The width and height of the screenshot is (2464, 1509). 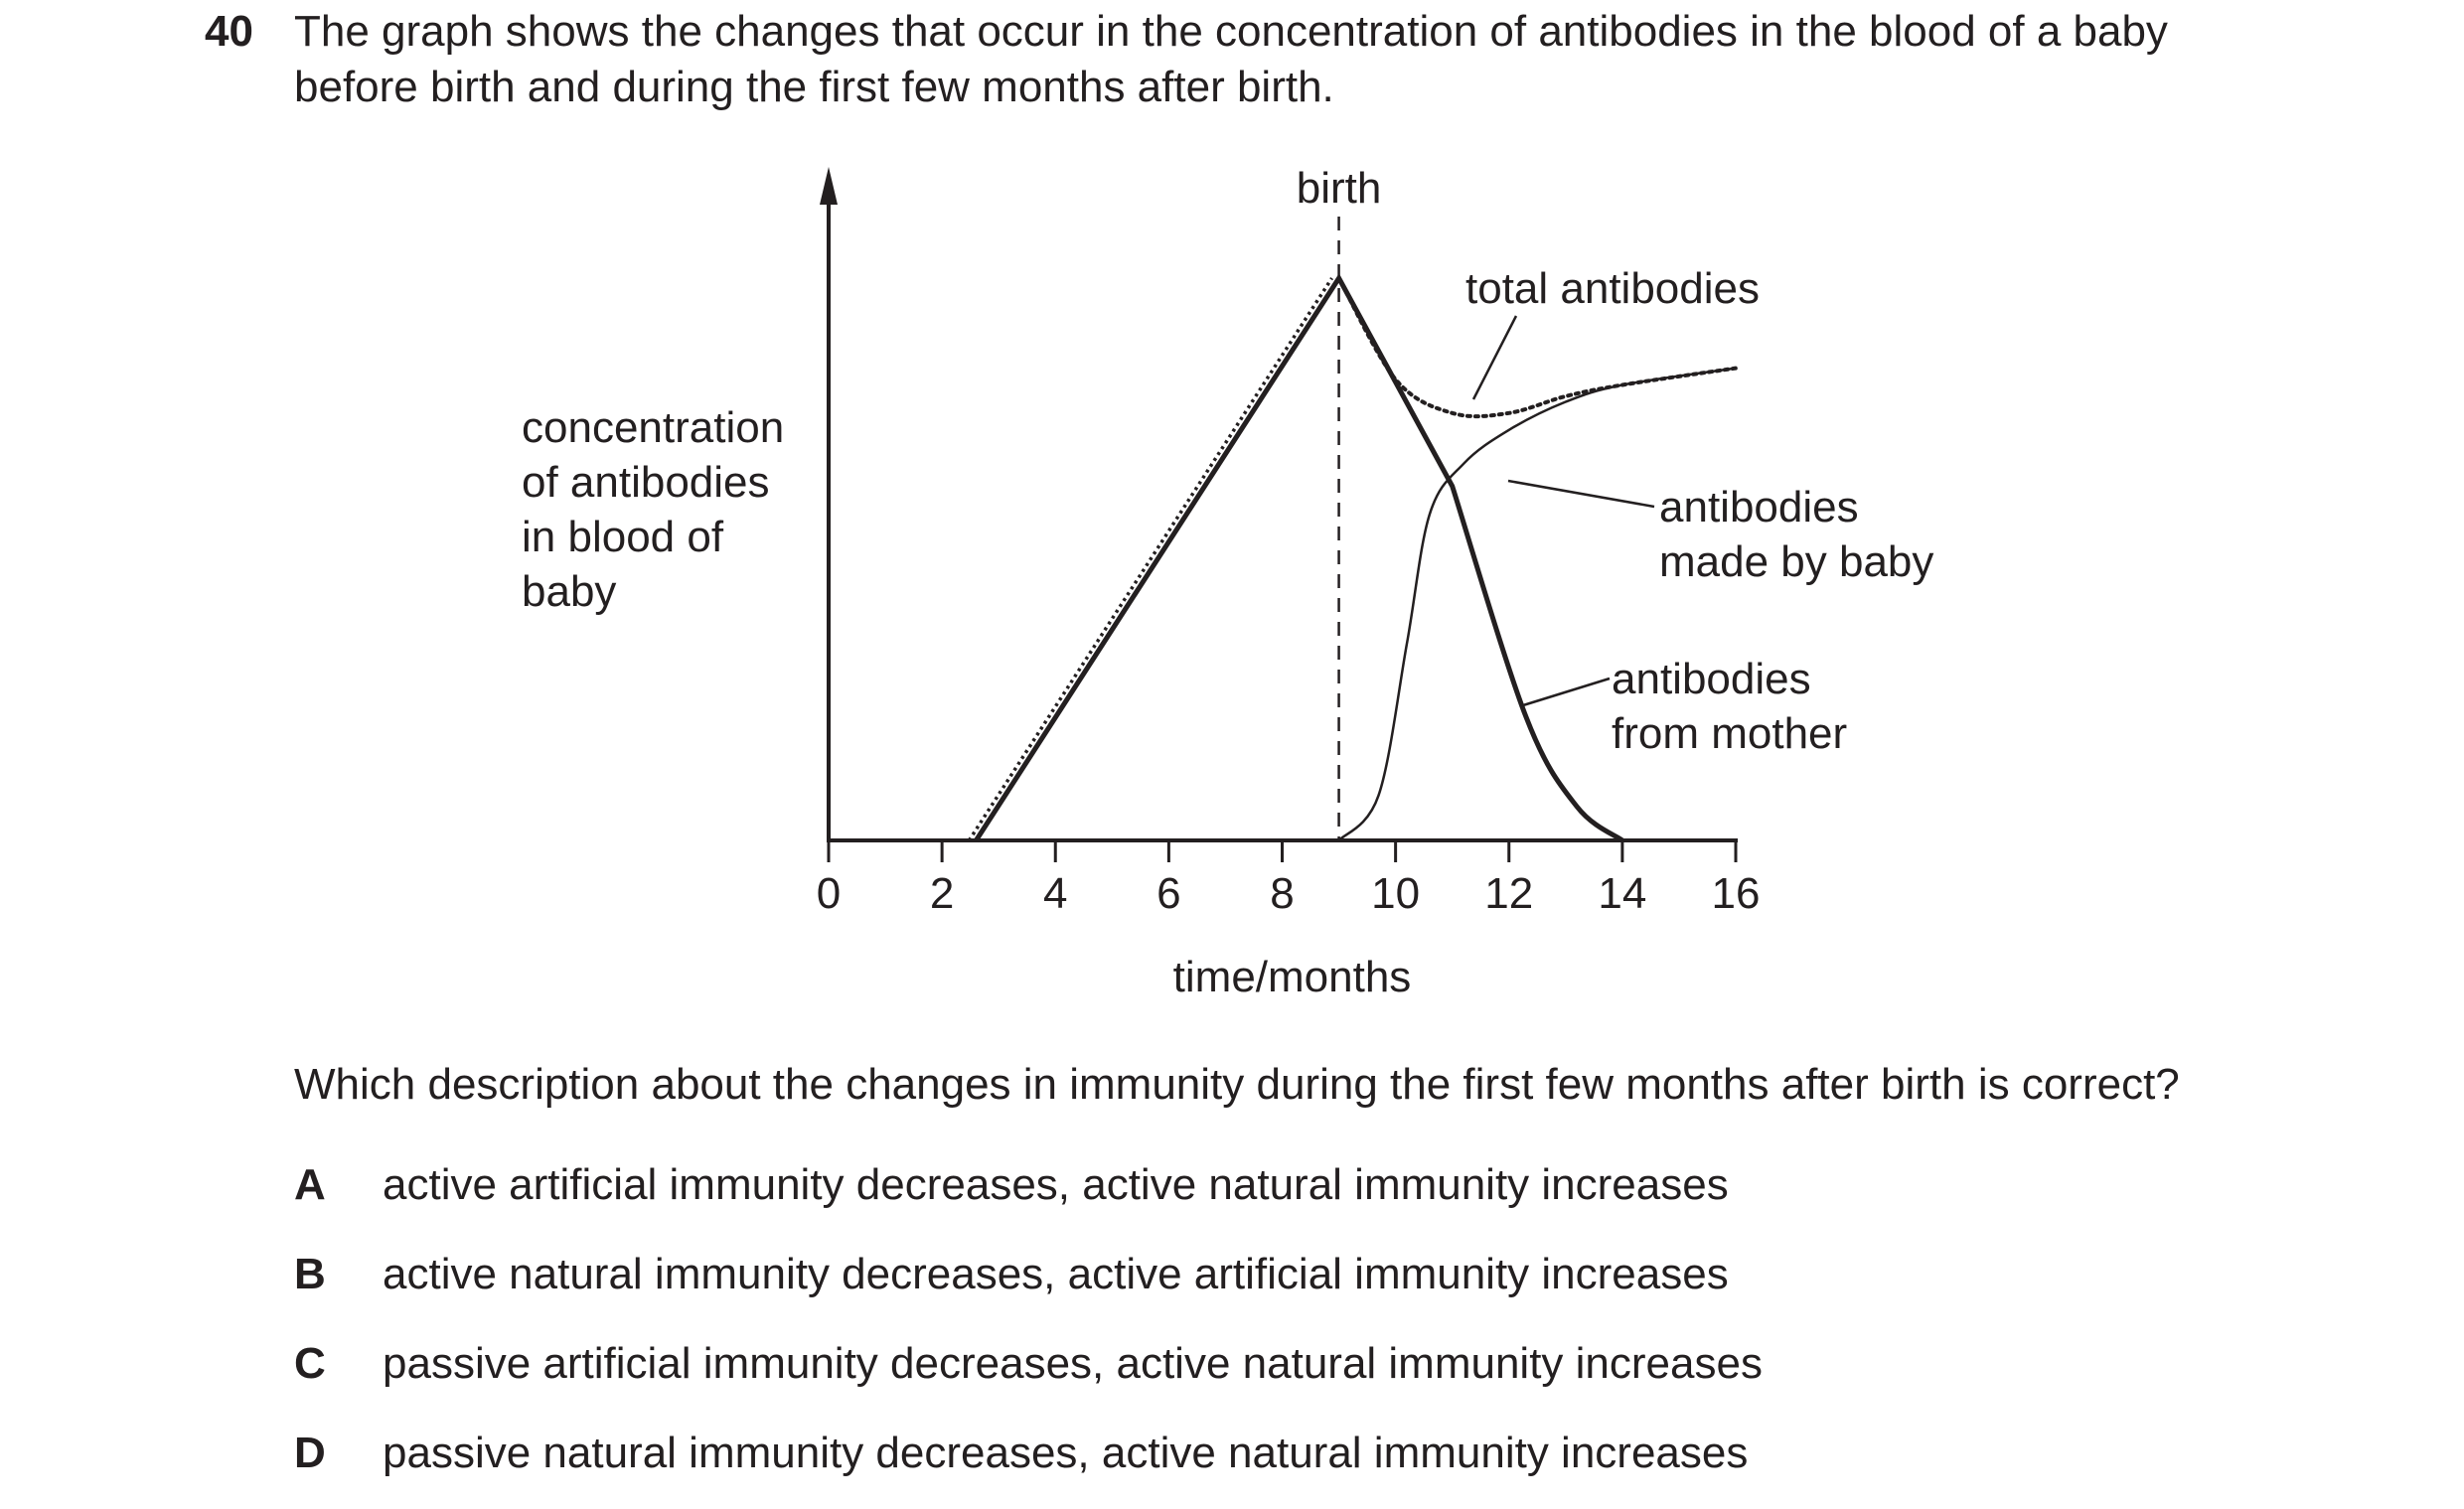 I want to click on series-antibodies-from-mother, so click(x=1299, y=558).